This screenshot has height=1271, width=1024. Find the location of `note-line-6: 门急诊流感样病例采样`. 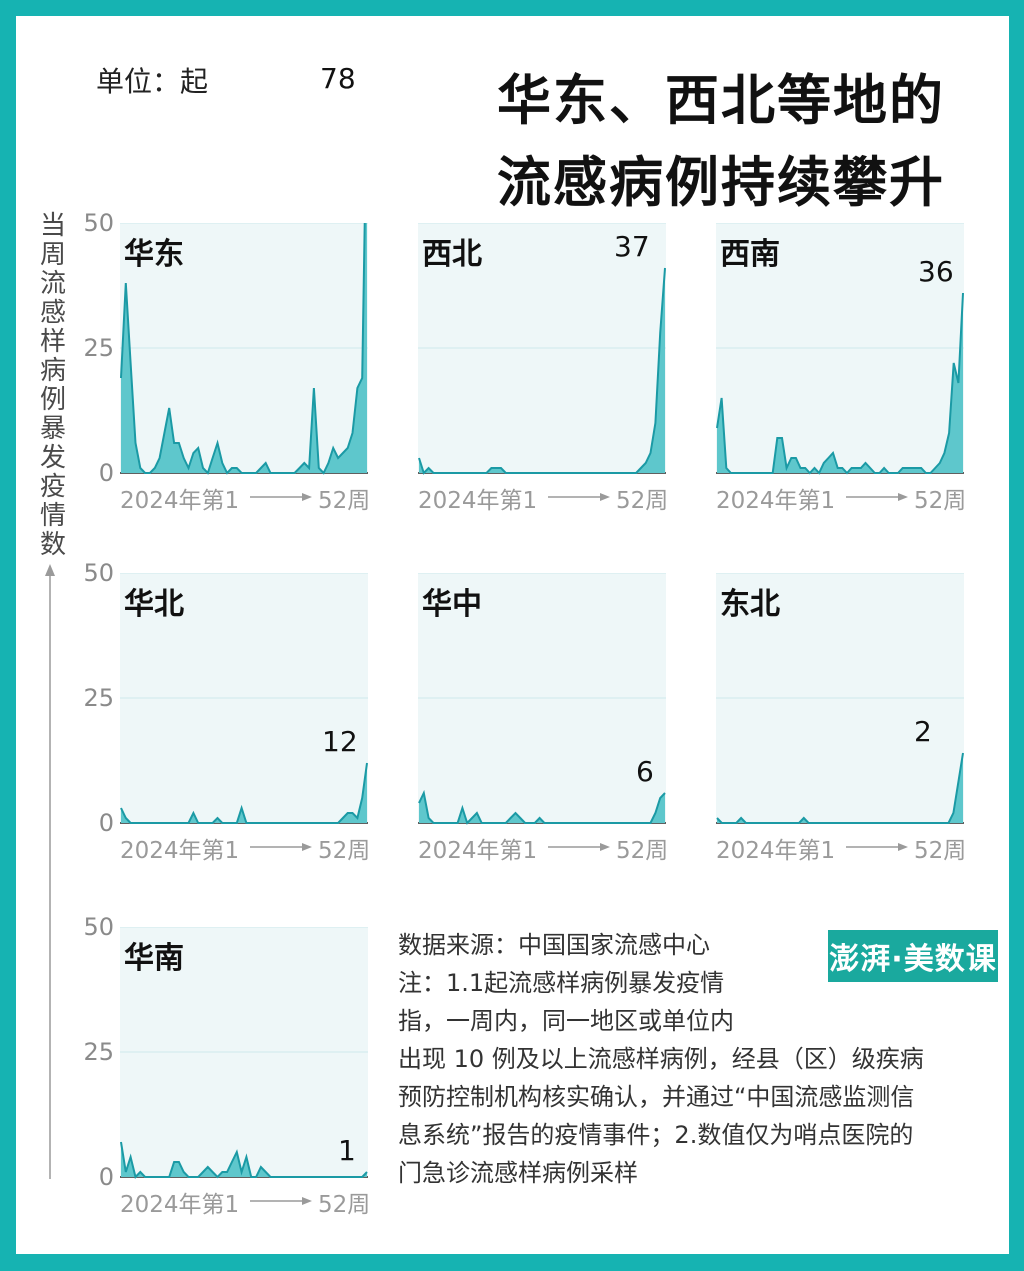

note-line-6: 门急诊流感样病例采样 is located at coordinates (518, 1173).